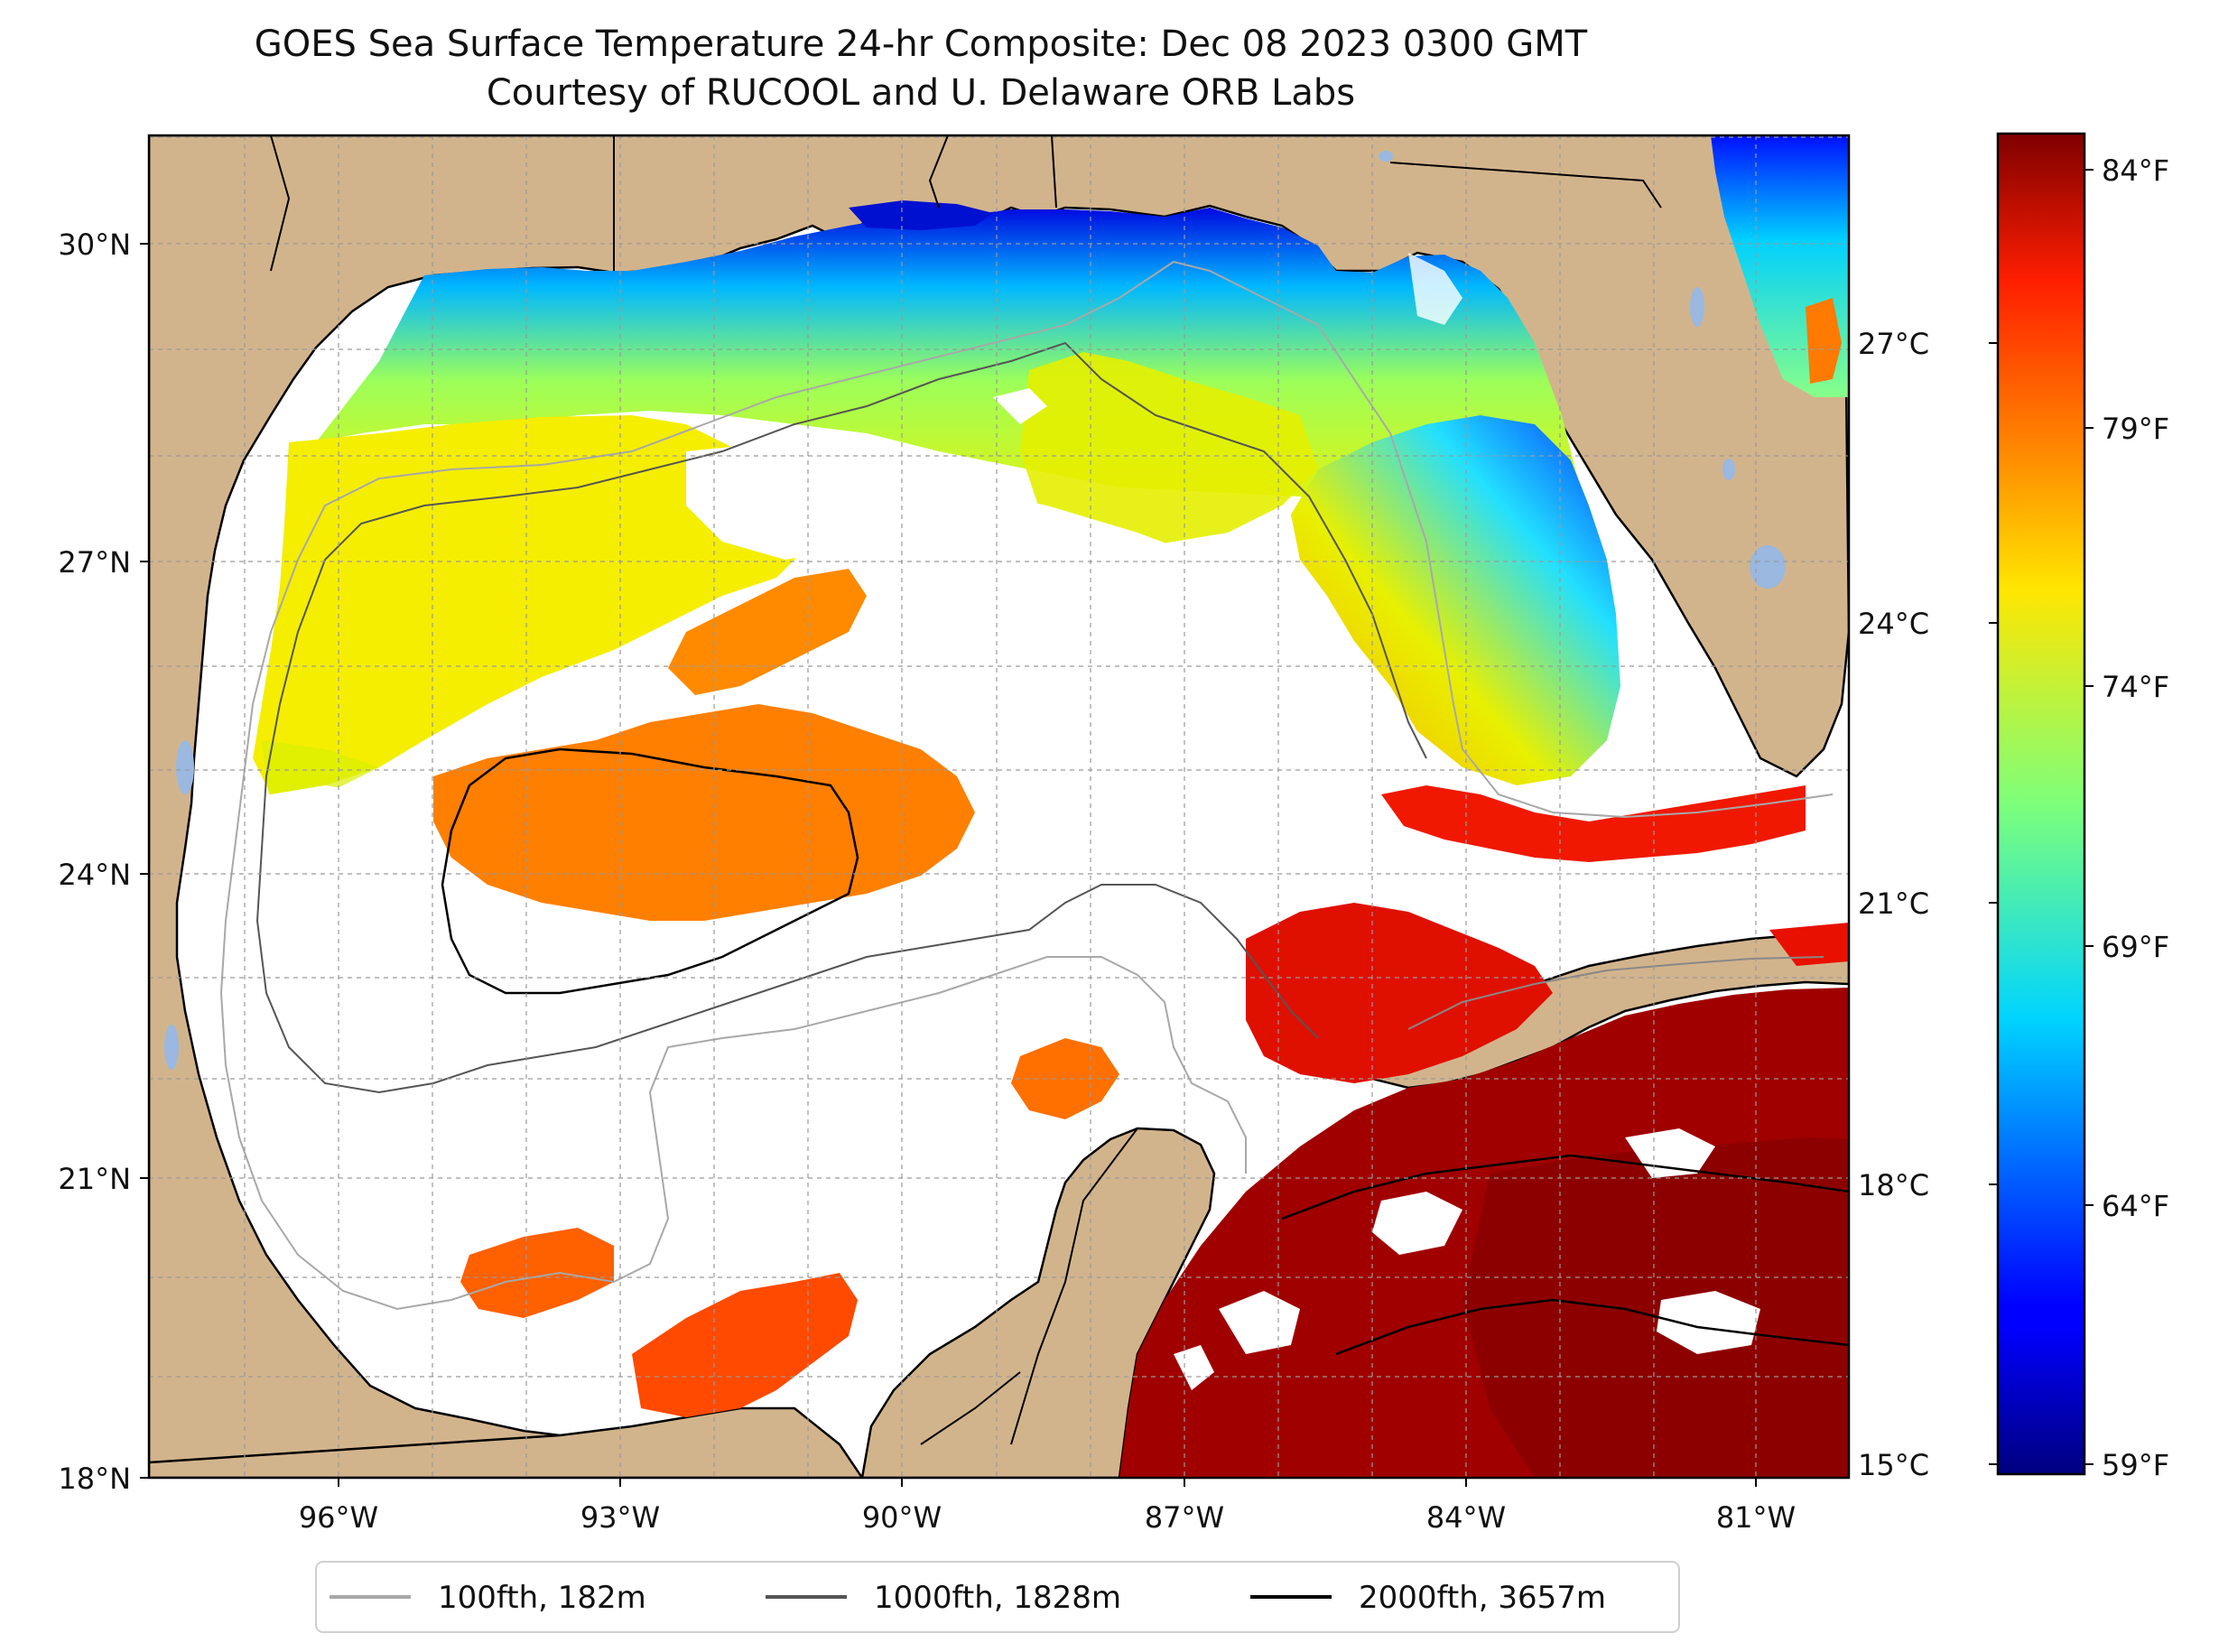 This screenshot has width=2219, height=1652. Describe the element at coordinates (650, 871) in the screenshot. I see `contour-2000fth` at that location.